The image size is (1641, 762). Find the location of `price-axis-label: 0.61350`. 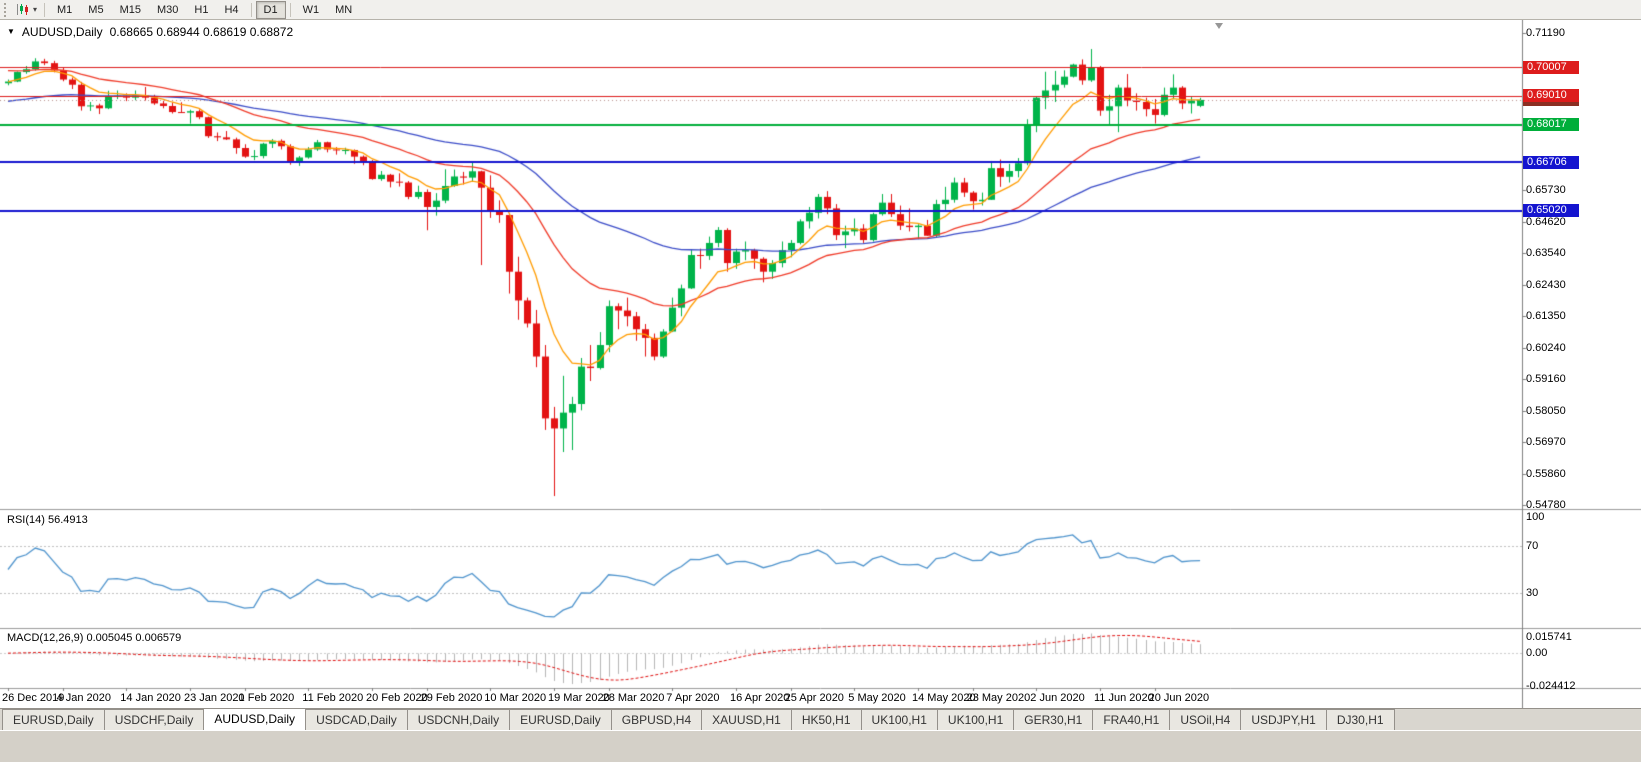

price-axis-label: 0.61350 is located at coordinates (1546, 316).